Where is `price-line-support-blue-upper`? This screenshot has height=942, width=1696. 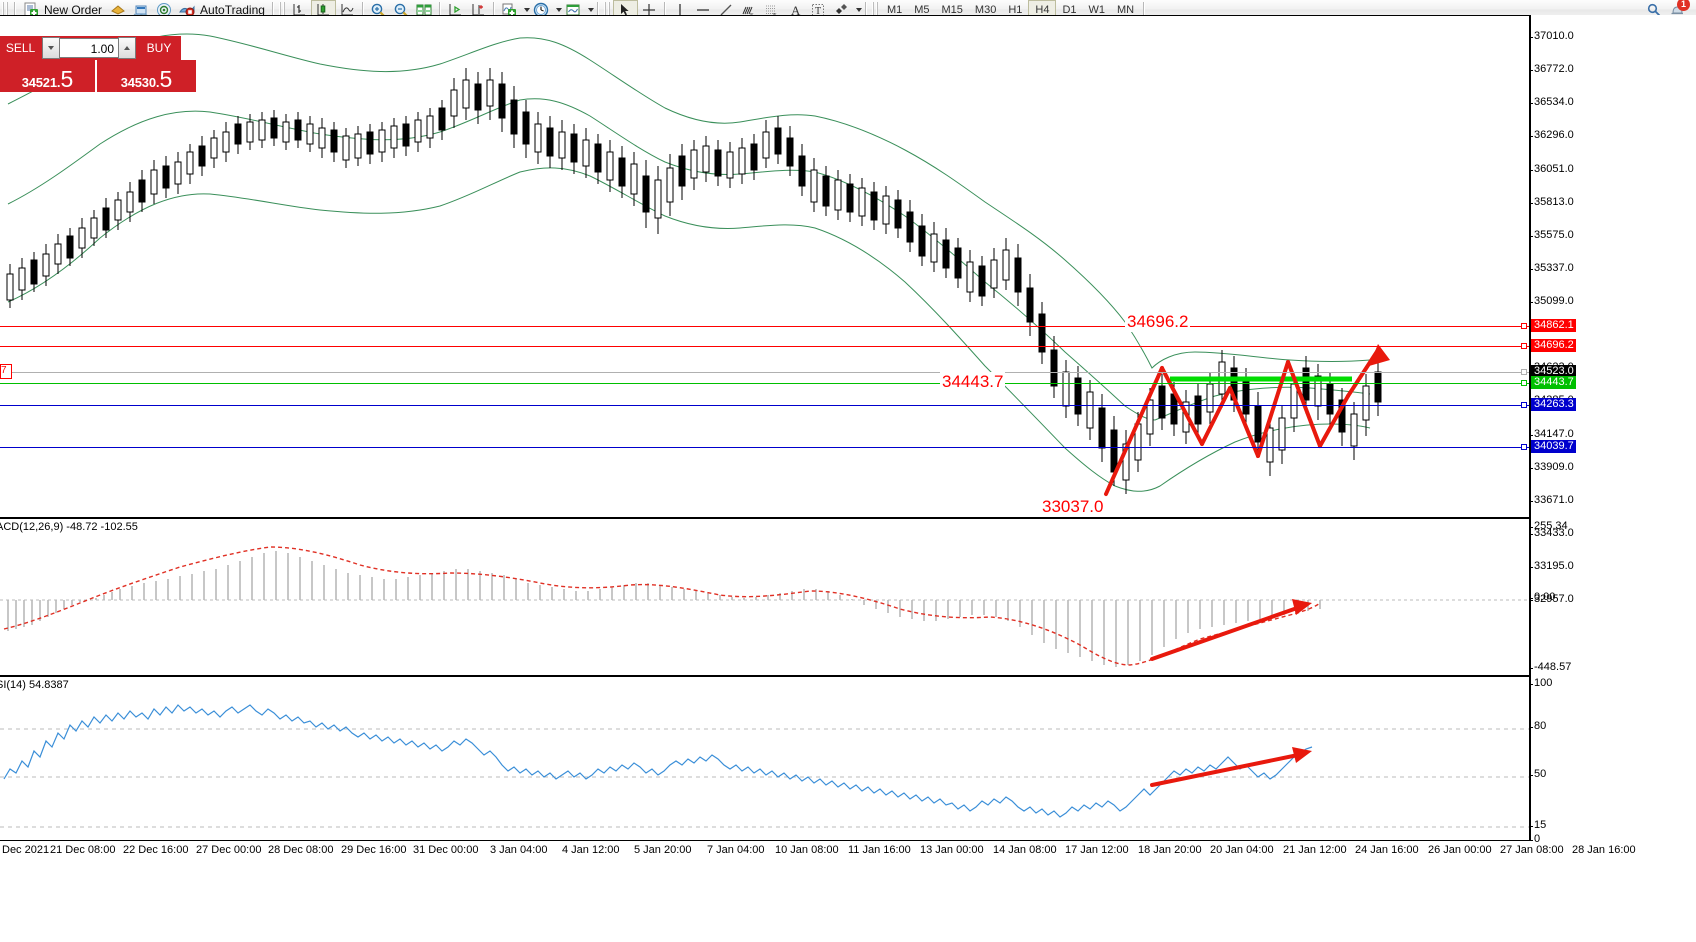
price-line-support-blue-upper is located at coordinates (764, 405).